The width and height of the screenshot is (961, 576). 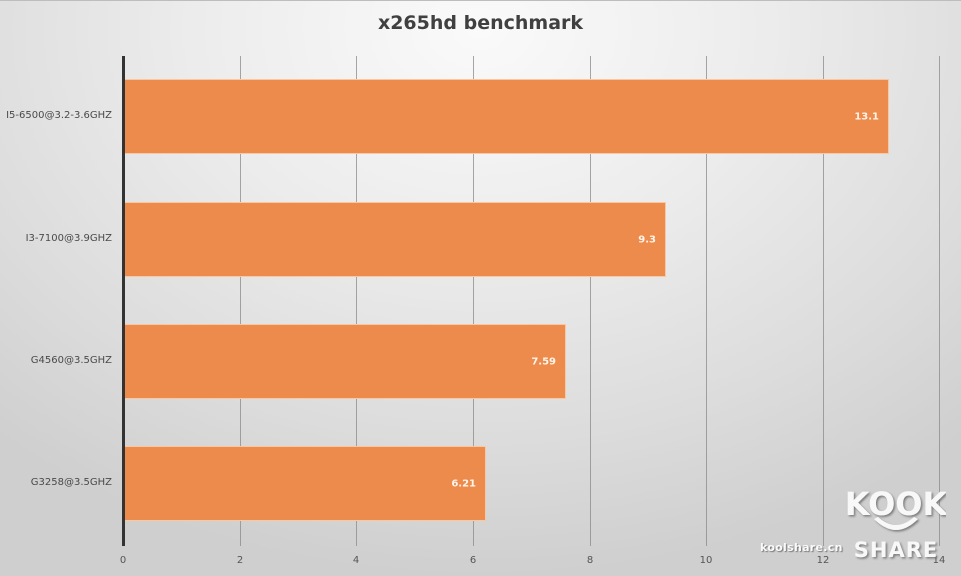 What do you see at coordinates (896, 550) in the screenshot?
I see `svg-text: SHARE` at bounding box center [896, 550].